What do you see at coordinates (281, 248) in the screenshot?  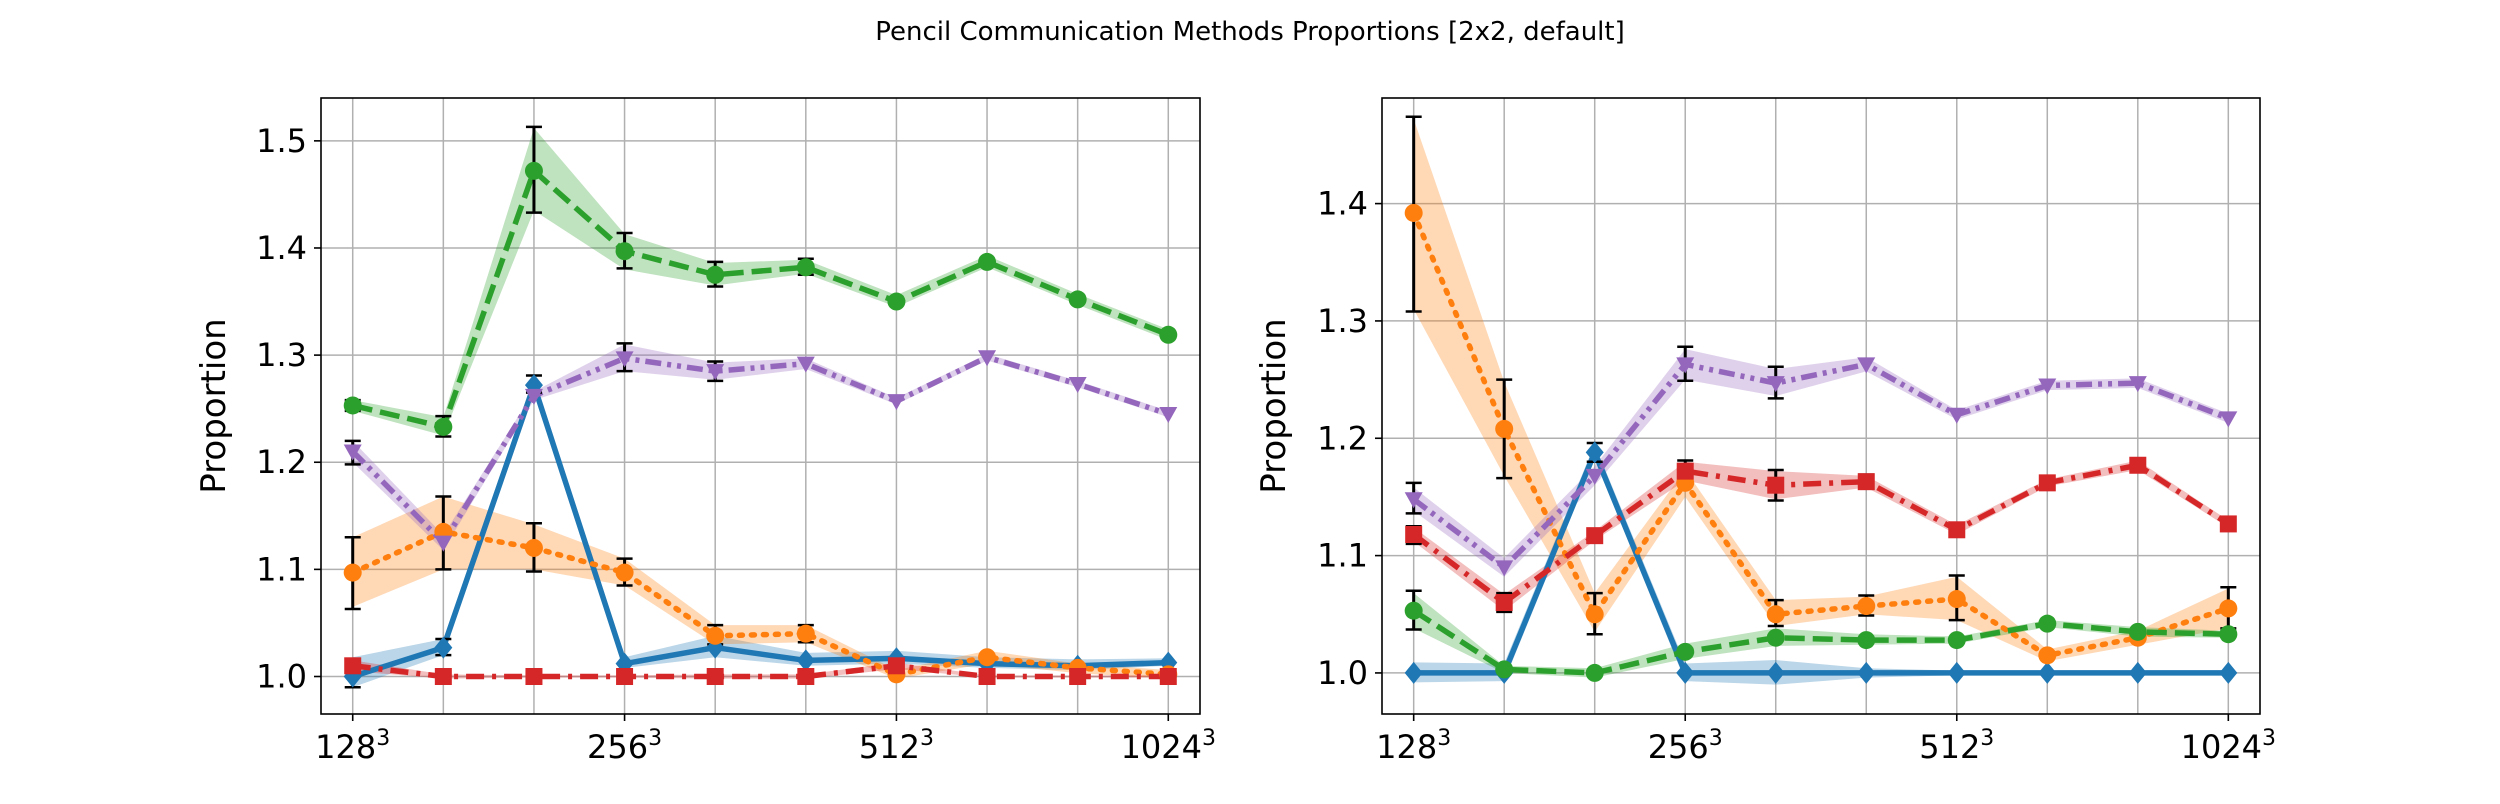 I see `y-tick-label: 1.4` at bounding box center [281, 248].